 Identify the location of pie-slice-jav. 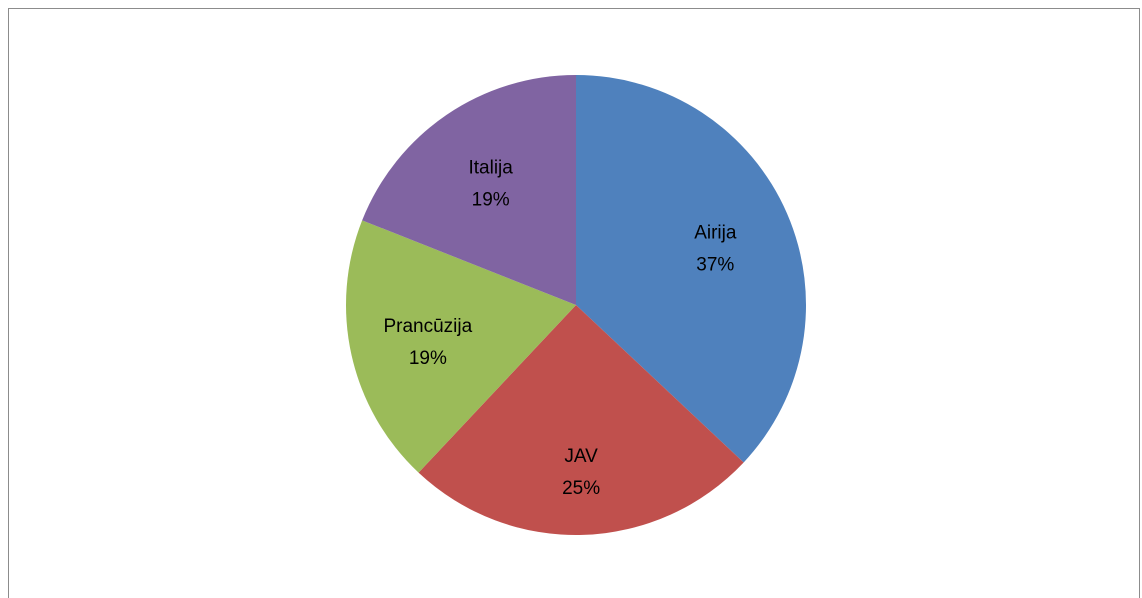
(581, 420).